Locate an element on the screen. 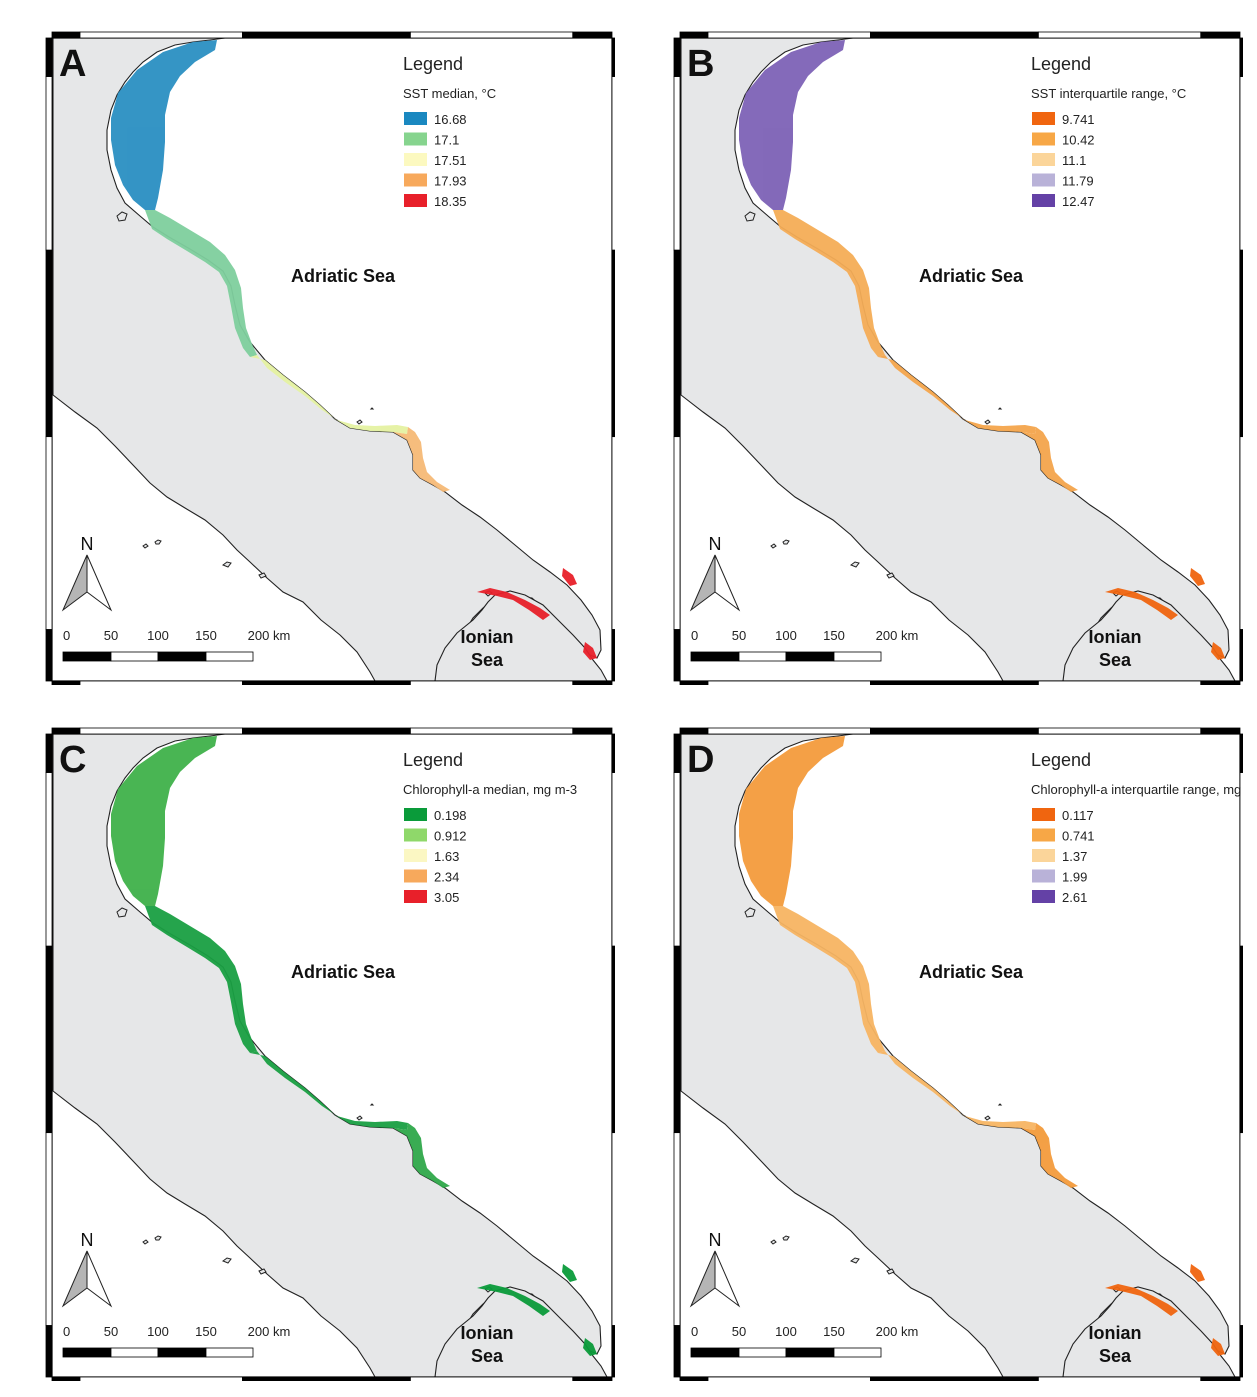 Image resolution: width=1257 pixels, height=1397 pixels. legend-item-label: 11.1 is located at coordinates (1074, 160).